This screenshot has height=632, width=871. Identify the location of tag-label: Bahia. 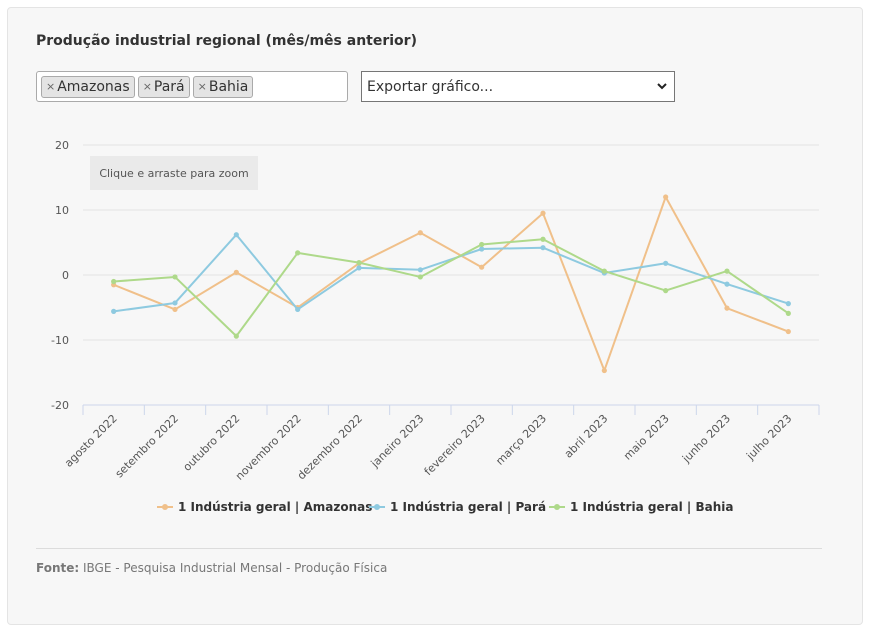
(228, 86).